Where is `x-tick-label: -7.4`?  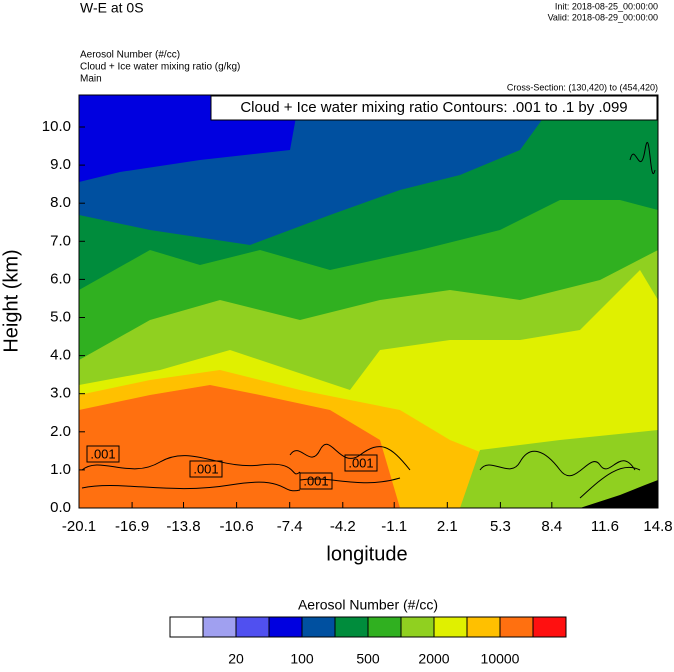 x-tick-label: -7.4 is located at coordinates (290, 526).